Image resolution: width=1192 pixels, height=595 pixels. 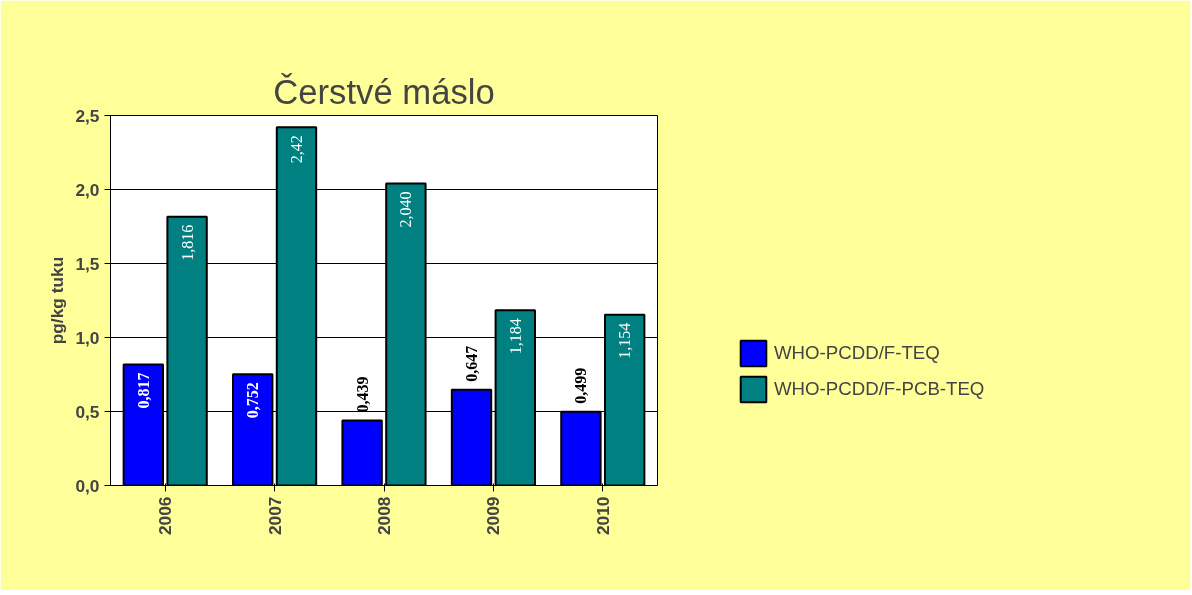 I want to click on data-label: 1,184, so click(x=515, y=336).